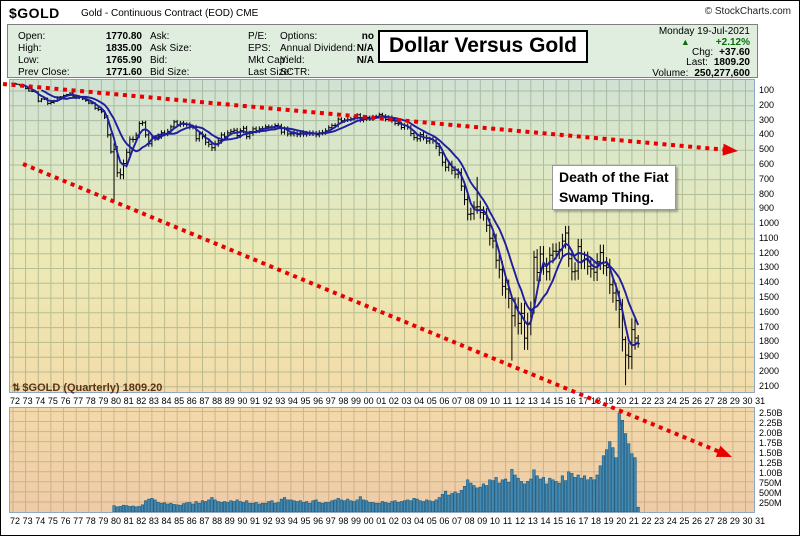 The width and height of the screenshot is (800, 536). What do you see at coordinates (294, 49) in the screenshot?
I see `quote-row: EPS:` at bounding box center [294, 49].